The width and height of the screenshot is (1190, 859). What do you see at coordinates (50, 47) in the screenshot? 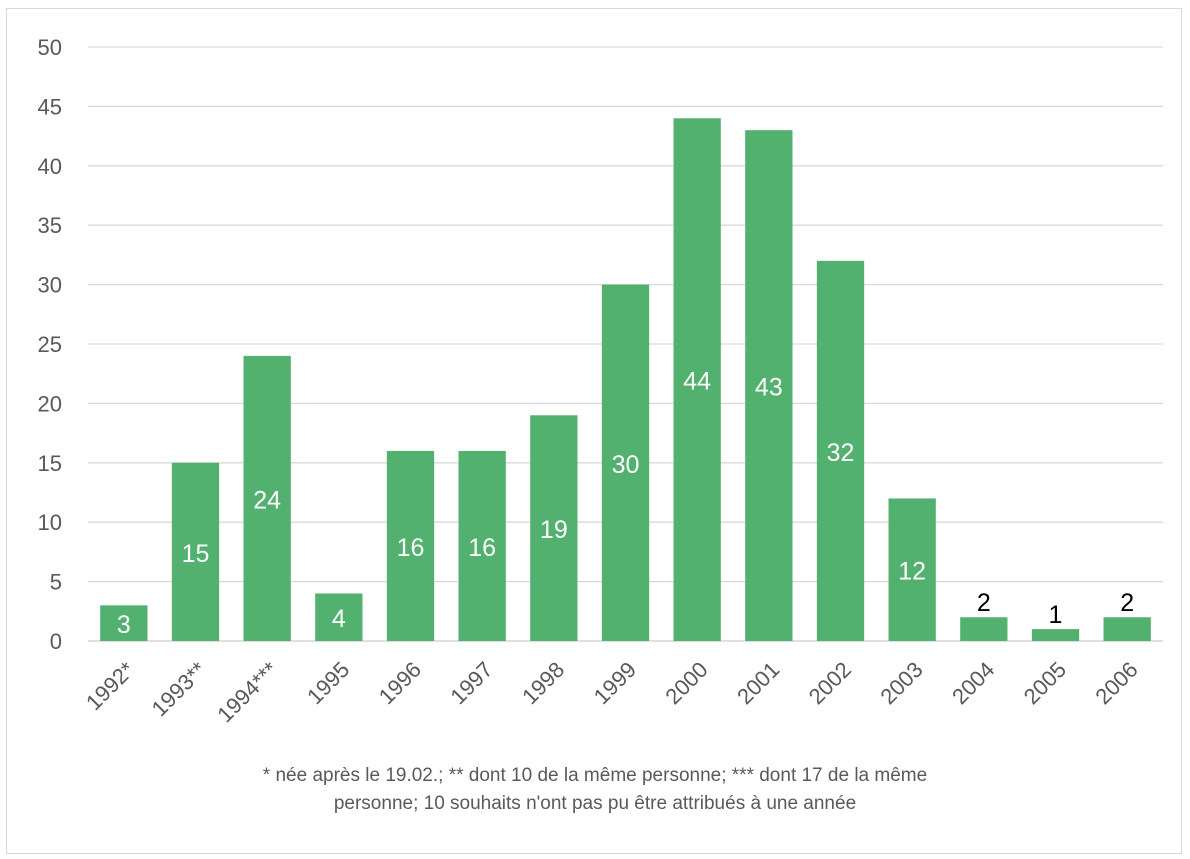
I see `y-tick-label: 50` at bounding box center [50, 47].